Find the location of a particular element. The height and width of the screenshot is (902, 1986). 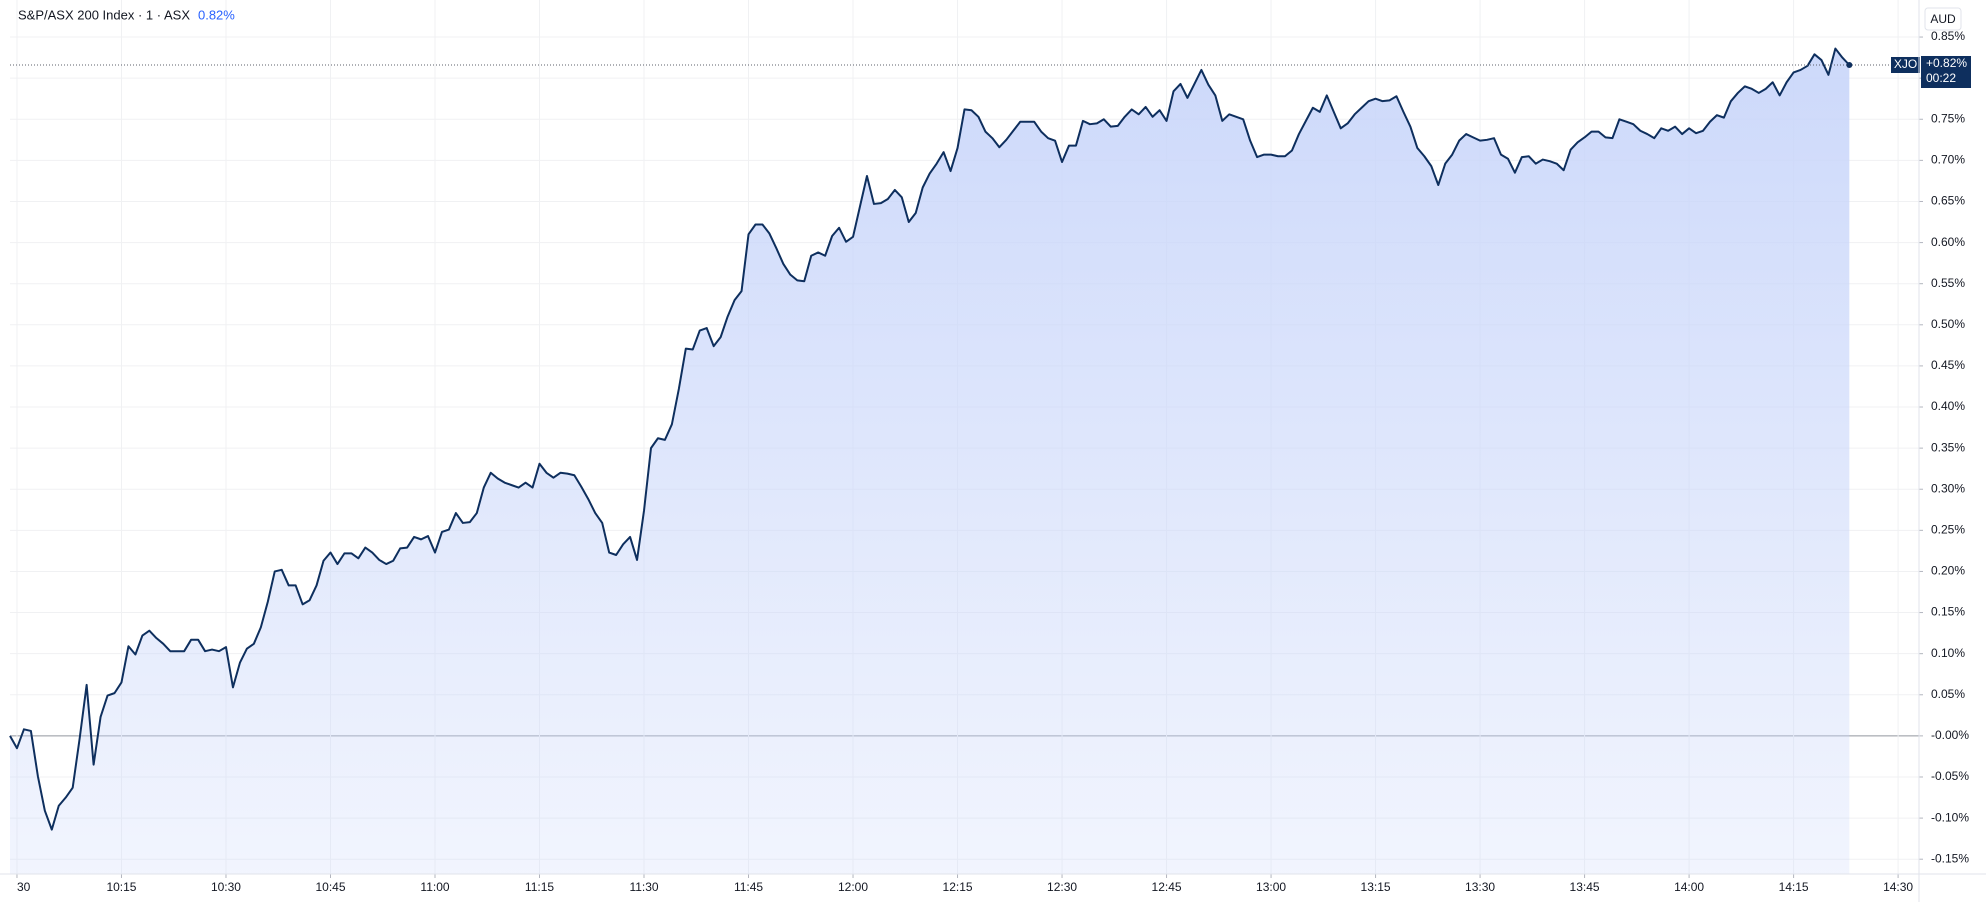

y-tick-label: 0.65% is located at coordinates (1948, 201).